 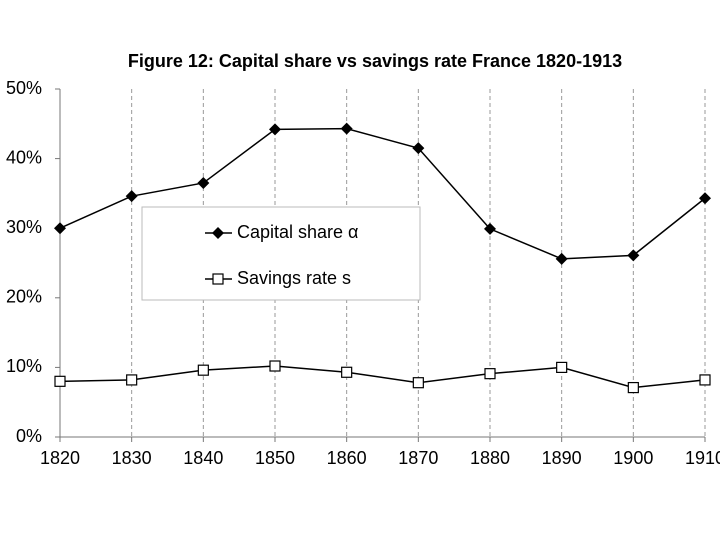 I want to click on x-tick-label: 1880, so click(x=490, y=458).